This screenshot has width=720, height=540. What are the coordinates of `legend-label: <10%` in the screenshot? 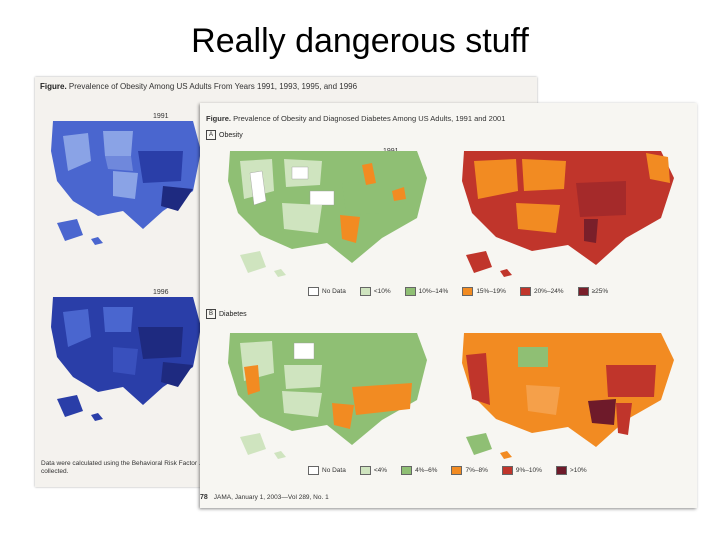 It's located at (382, 291).